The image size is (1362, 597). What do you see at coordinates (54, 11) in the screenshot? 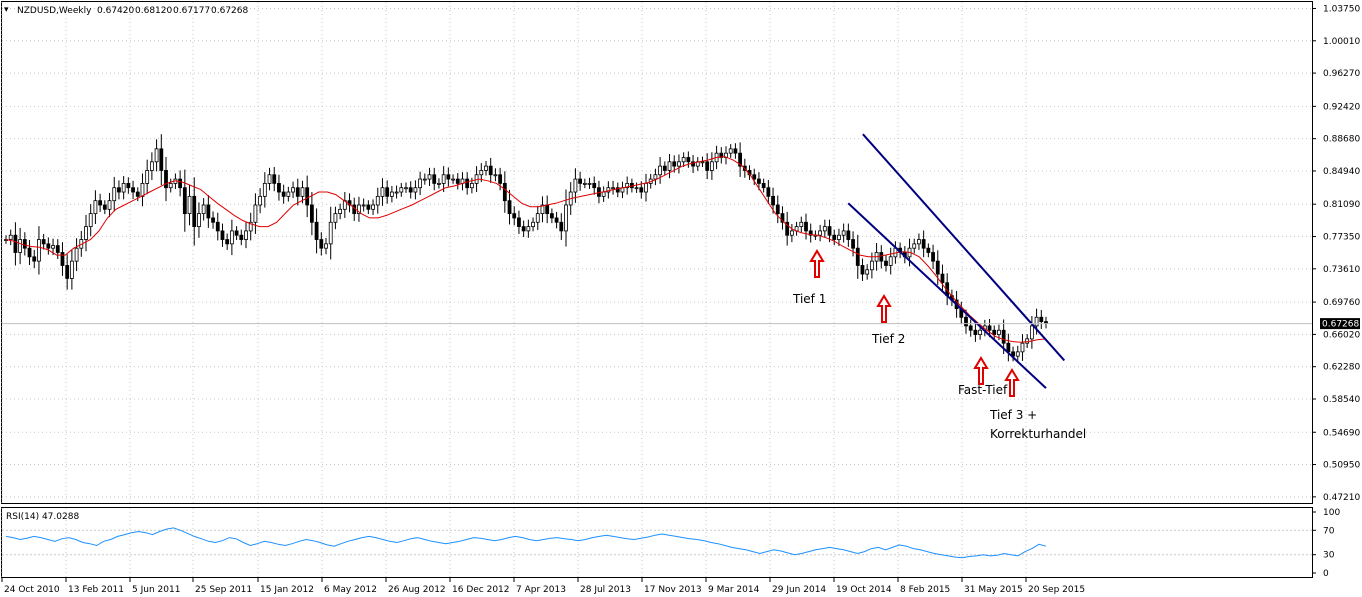
I see `symbol-label: NZDUSD,Weekly` at bounding box center [54, 11].